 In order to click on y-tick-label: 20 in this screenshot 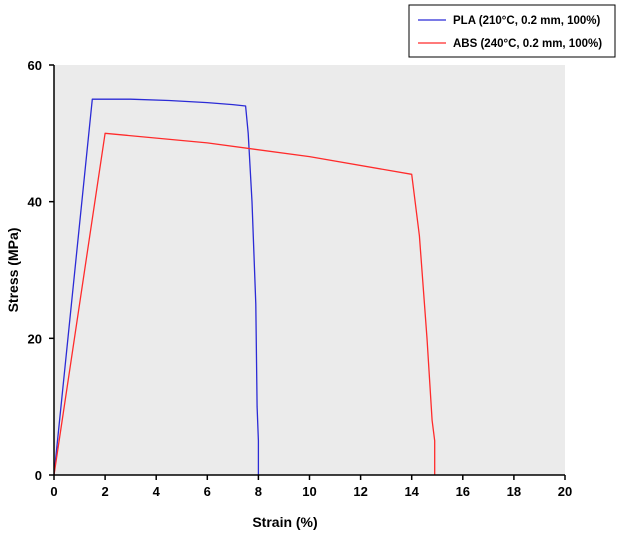, I will do `click(35, 338)`.